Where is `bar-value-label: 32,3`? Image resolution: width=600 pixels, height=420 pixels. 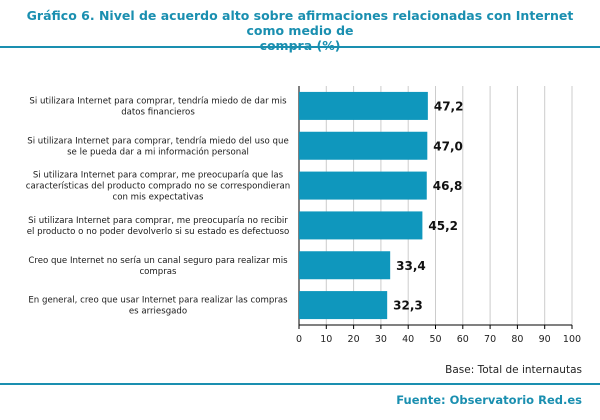 bar-value-label: 32,3 is located at coordinates (408, 306).